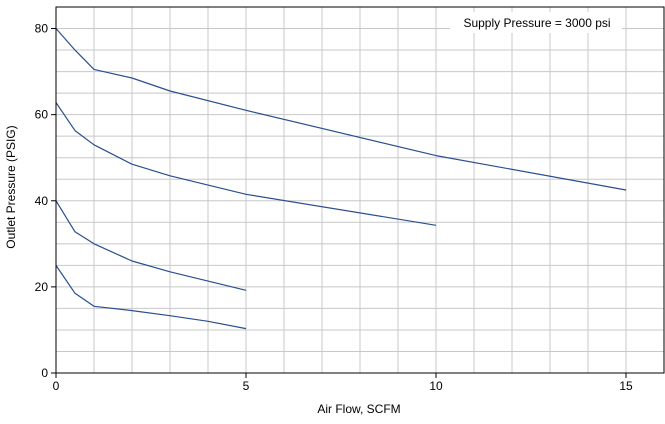 The height and width of the screenshot is (424, 665). Describe the element at coordinates (42, 115) in the screenshot. I see `y-tick-label: 60` at that location.